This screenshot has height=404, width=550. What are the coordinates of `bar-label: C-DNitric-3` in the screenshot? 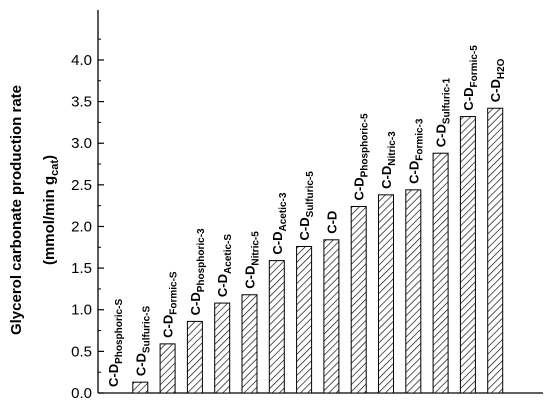 It's located at (388, 160).